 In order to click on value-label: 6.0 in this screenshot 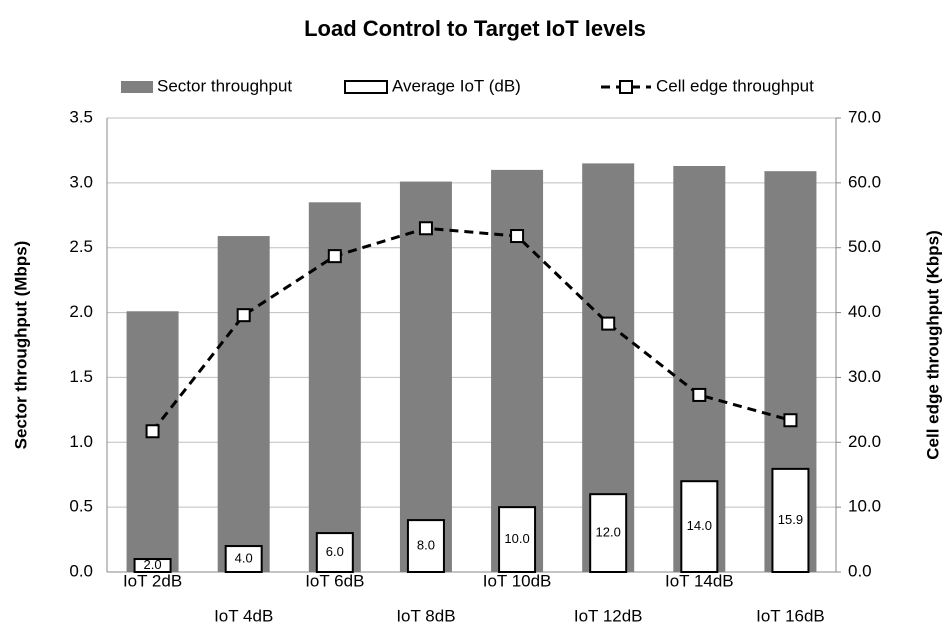, I will do `click(335, 551)`.